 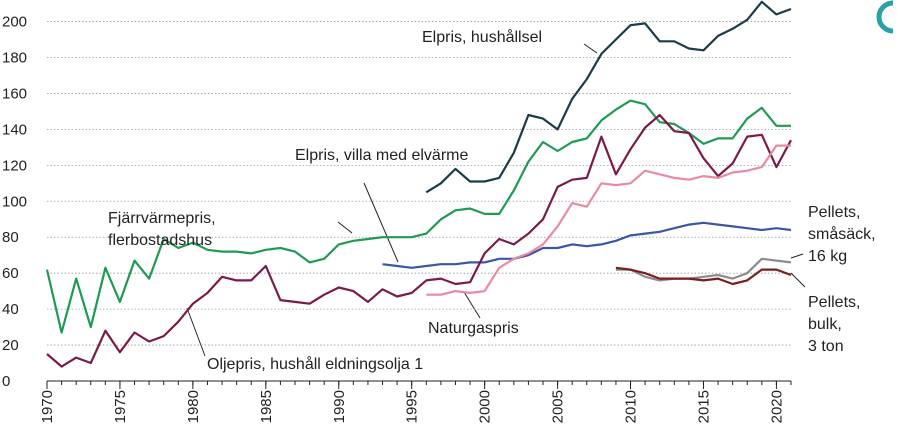 What do you see at coordinates (14, 201) in the screenshot?
I see `y-tick-label: 100` at bounding box center [14, 201].